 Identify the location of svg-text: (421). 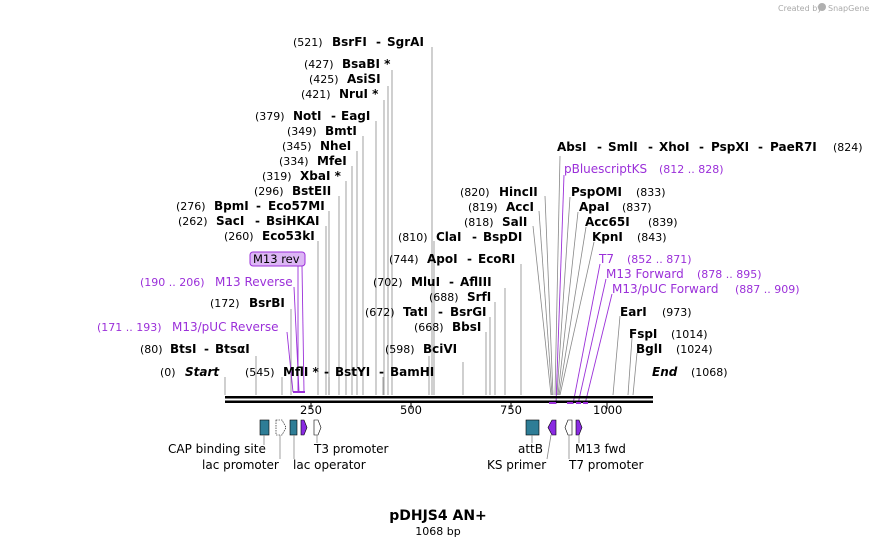
(316, 94).